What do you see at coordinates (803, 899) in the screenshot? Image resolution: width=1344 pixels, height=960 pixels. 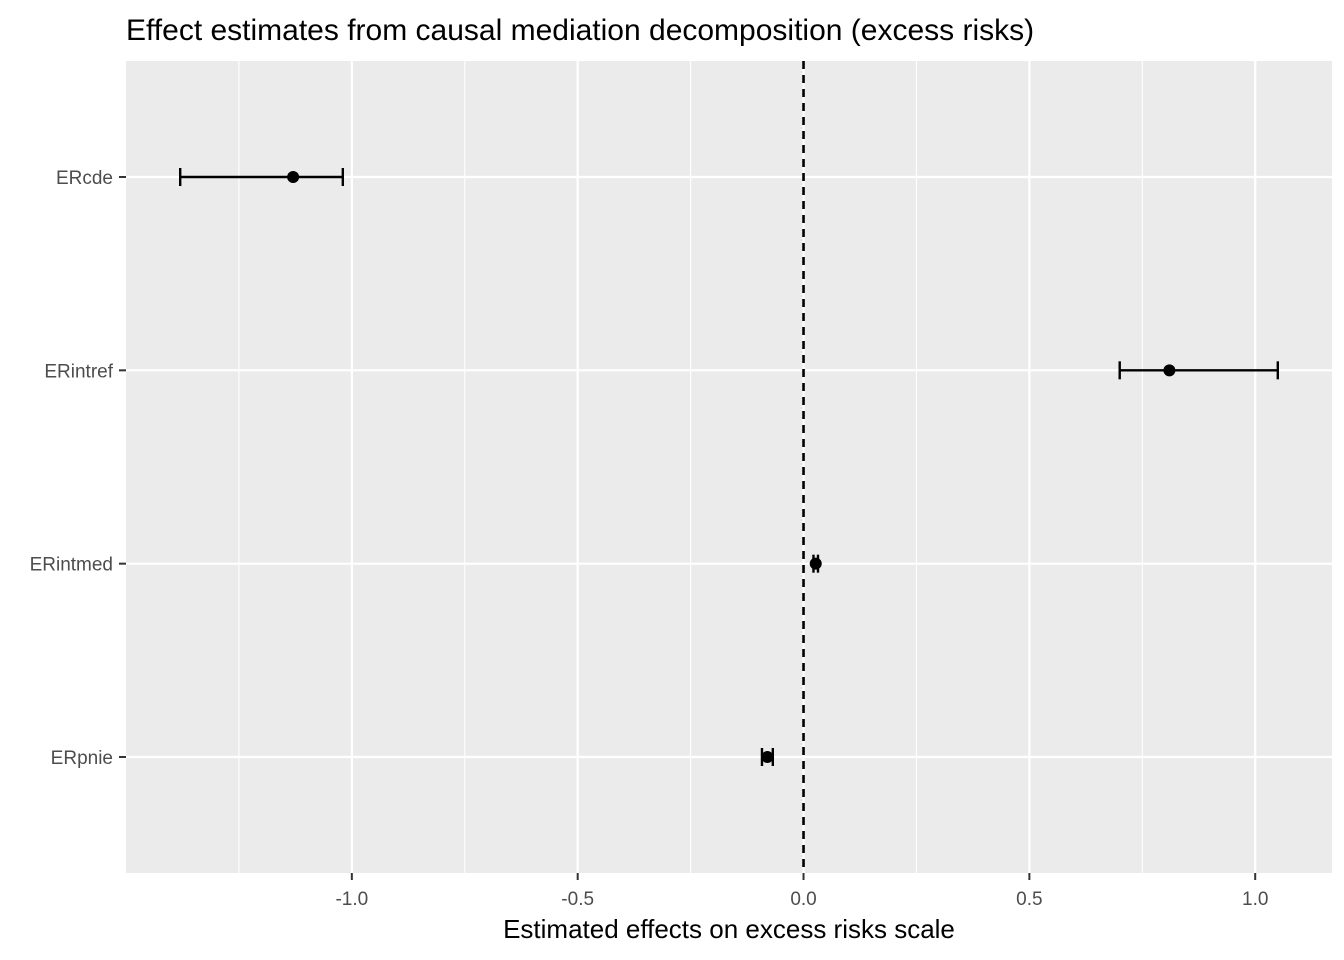 I see `x-tick-label: 0.0` at bounding box center [803, 899].